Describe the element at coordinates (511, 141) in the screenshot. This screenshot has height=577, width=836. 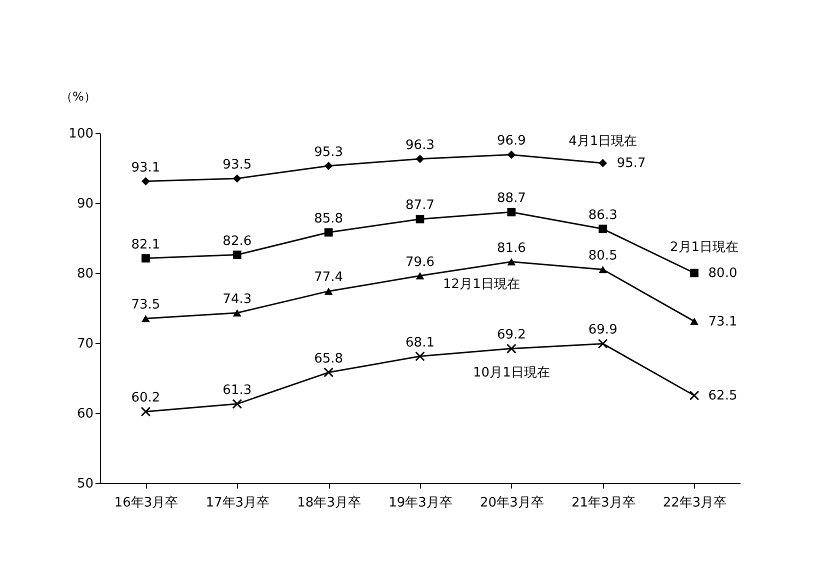
I see `data-label: 96.9` at that location.